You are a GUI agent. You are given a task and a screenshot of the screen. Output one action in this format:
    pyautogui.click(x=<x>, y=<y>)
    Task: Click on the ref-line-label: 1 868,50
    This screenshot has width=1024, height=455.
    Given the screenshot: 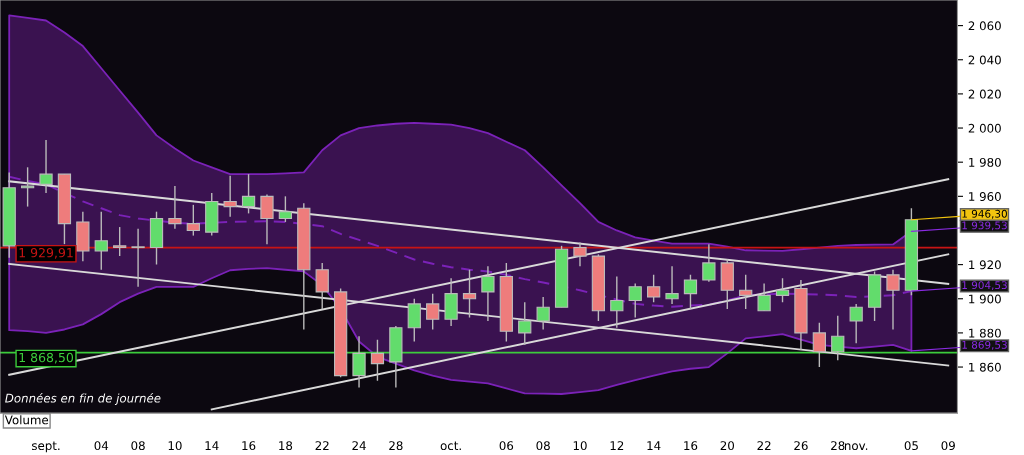 What is the action you would take?
    pyautogui.click(x=46, y=358)
    